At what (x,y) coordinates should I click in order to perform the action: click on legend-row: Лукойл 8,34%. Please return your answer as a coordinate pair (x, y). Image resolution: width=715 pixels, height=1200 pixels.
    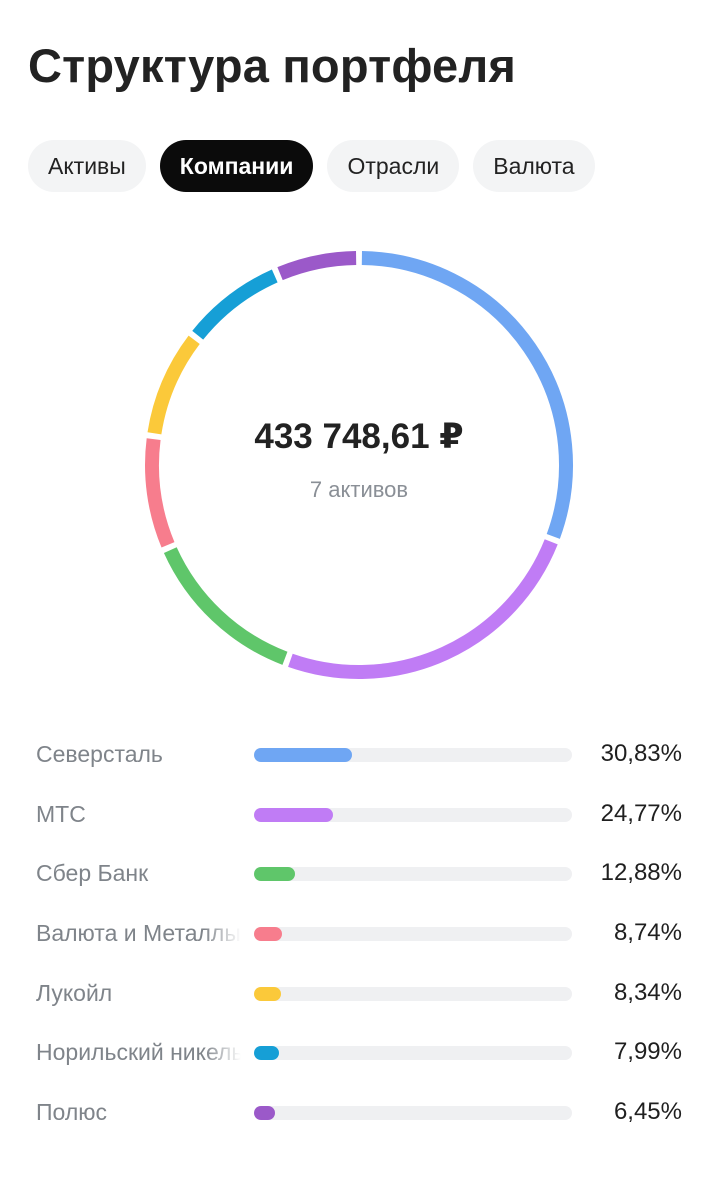
    Looking at the image, I should click on (361, 994).